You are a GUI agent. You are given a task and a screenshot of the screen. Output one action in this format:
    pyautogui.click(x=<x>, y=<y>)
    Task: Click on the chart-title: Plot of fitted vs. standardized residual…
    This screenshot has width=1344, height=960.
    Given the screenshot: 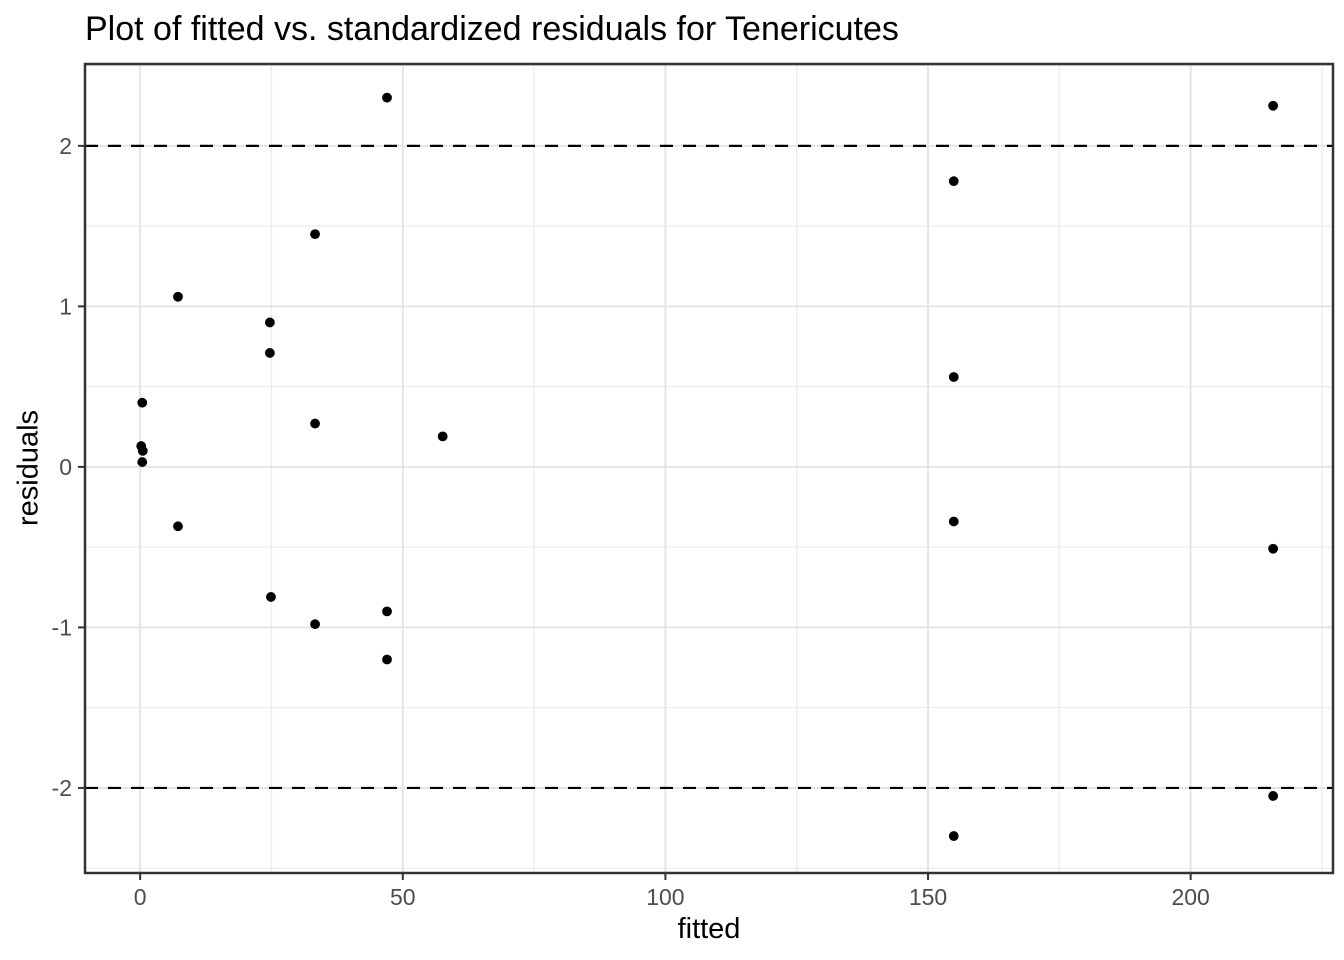 What is the action you would take?
    pyautogui.click(x=492, y=29)
    